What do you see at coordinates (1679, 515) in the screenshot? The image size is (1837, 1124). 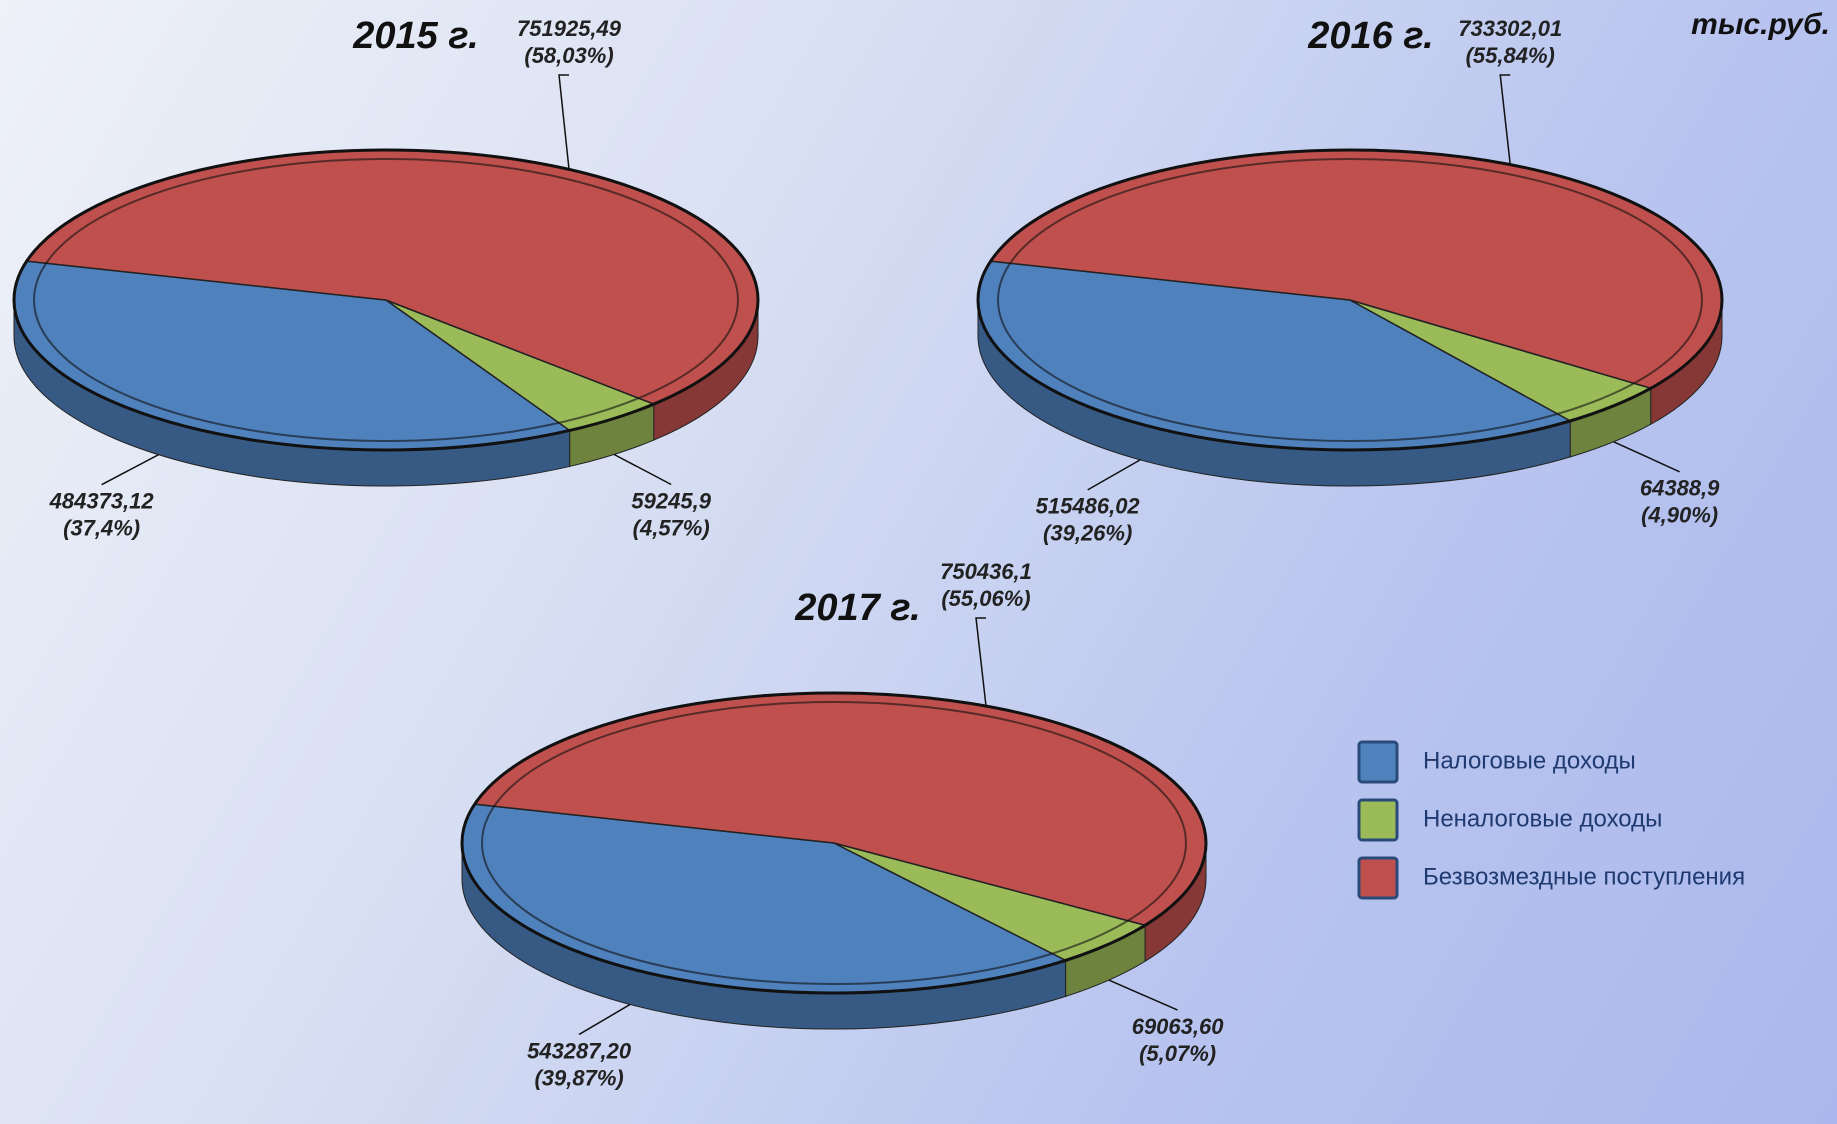 I see `percent-label: (4,90%)` at bounding box center [1679, 515].